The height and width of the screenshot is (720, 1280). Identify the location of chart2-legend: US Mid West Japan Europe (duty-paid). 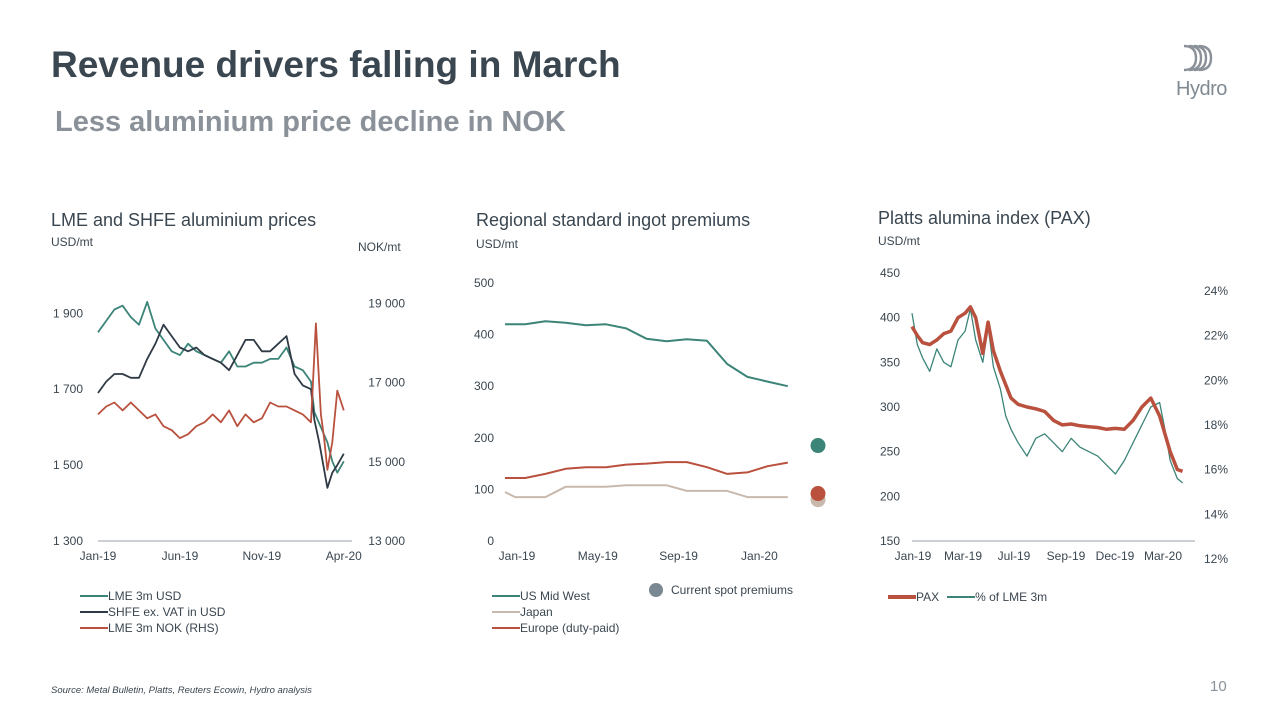
(555, 612).